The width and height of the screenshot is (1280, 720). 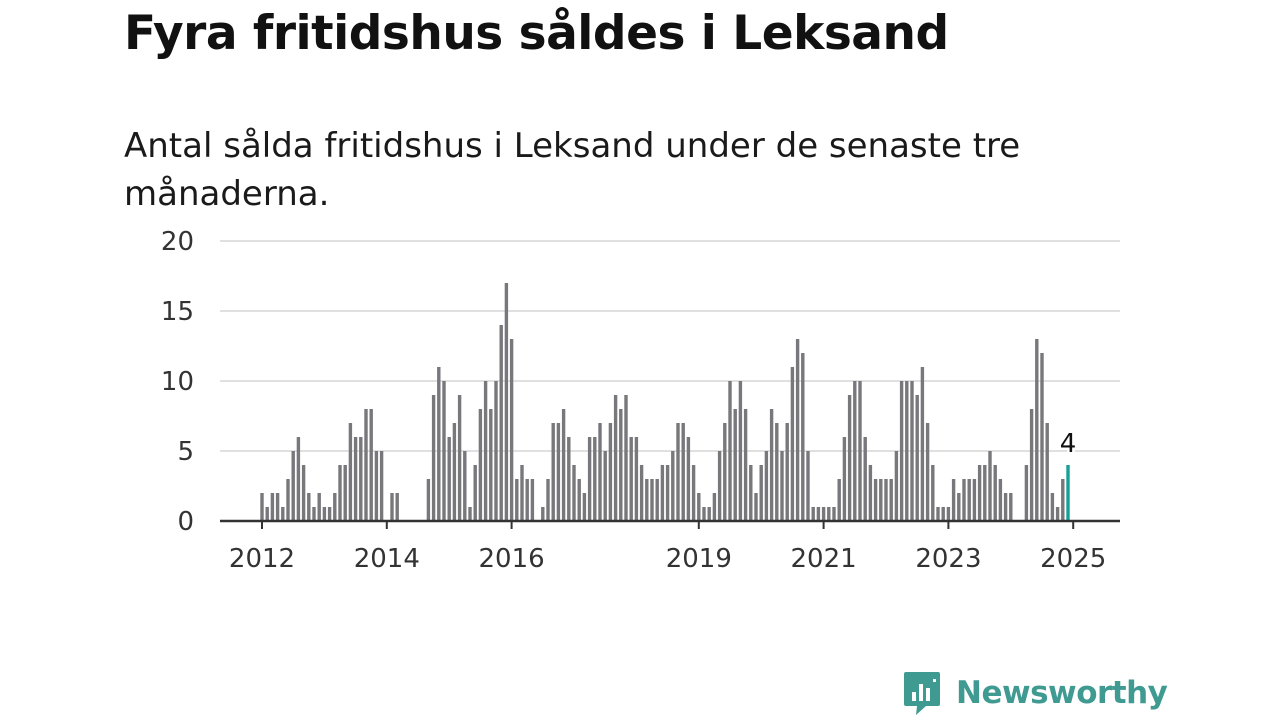 What do you see at coordinates (177, 242) in the screenshot?
I see `y-tick-label: 20` at bounding box center [177, 242].